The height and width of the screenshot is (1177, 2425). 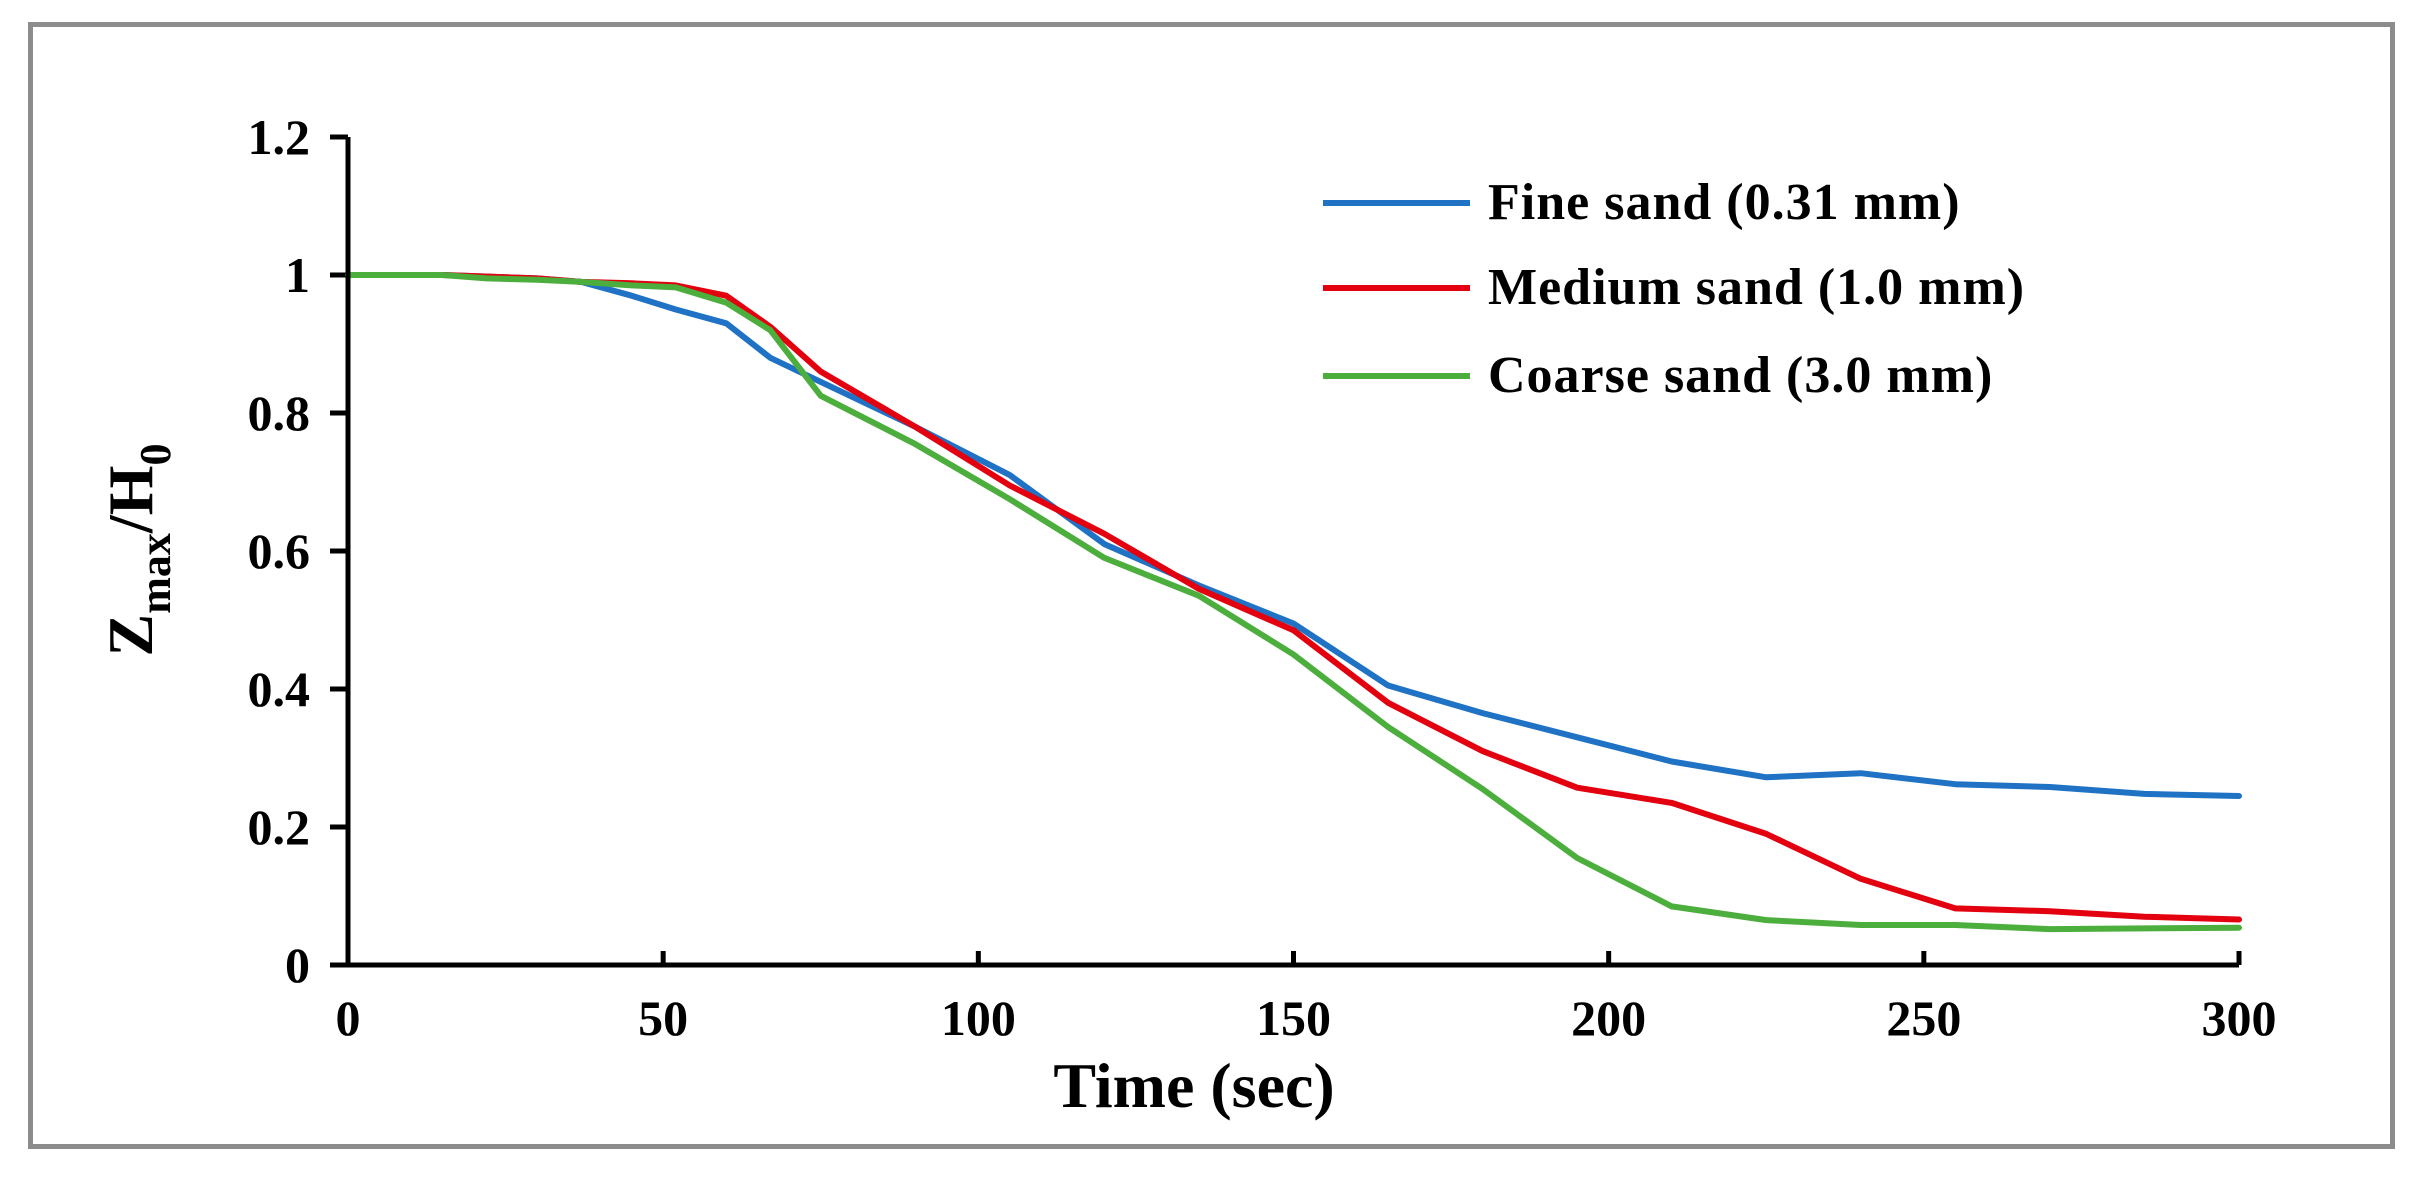 What do you see at coordinates (297, 275) in the screenshot?
I see `y-tick-label: 1` at bounding box center [297, 275].